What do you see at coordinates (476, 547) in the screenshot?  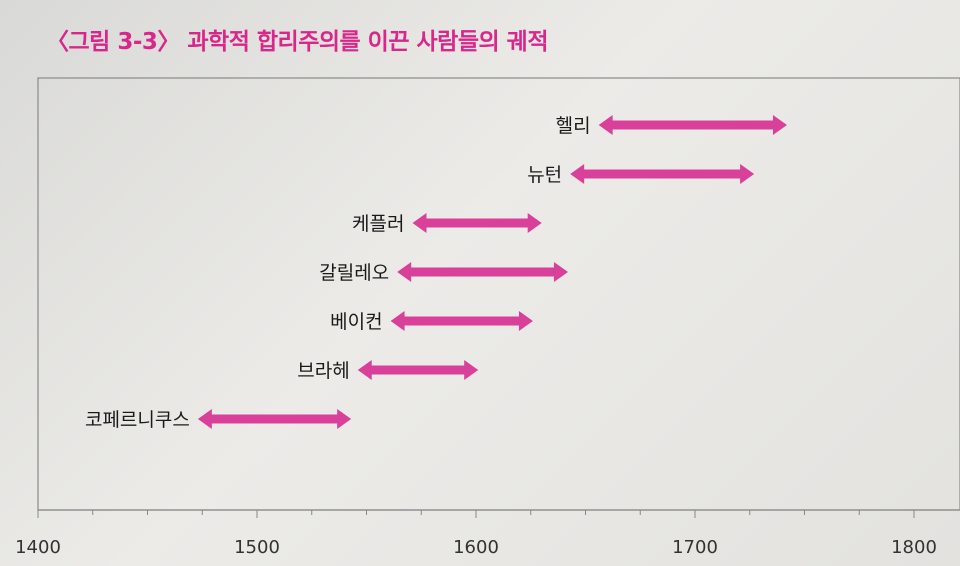 I see `x-tick-label: 1600` at bounding box center [476, 547].